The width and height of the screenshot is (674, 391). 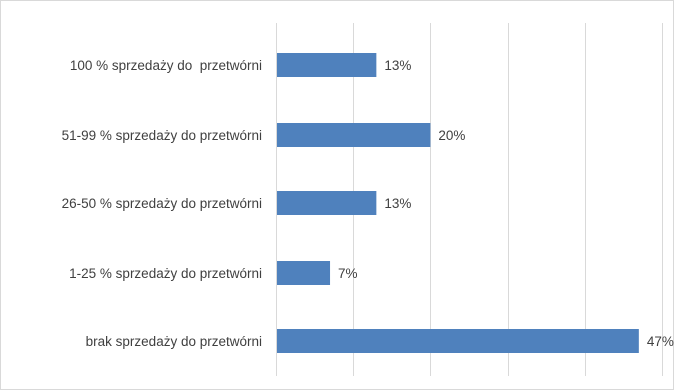 What do you see at coordinates (397, 203) in the screenshot?
I see `data-label-3: 13%` at bounding box center [397, 203].